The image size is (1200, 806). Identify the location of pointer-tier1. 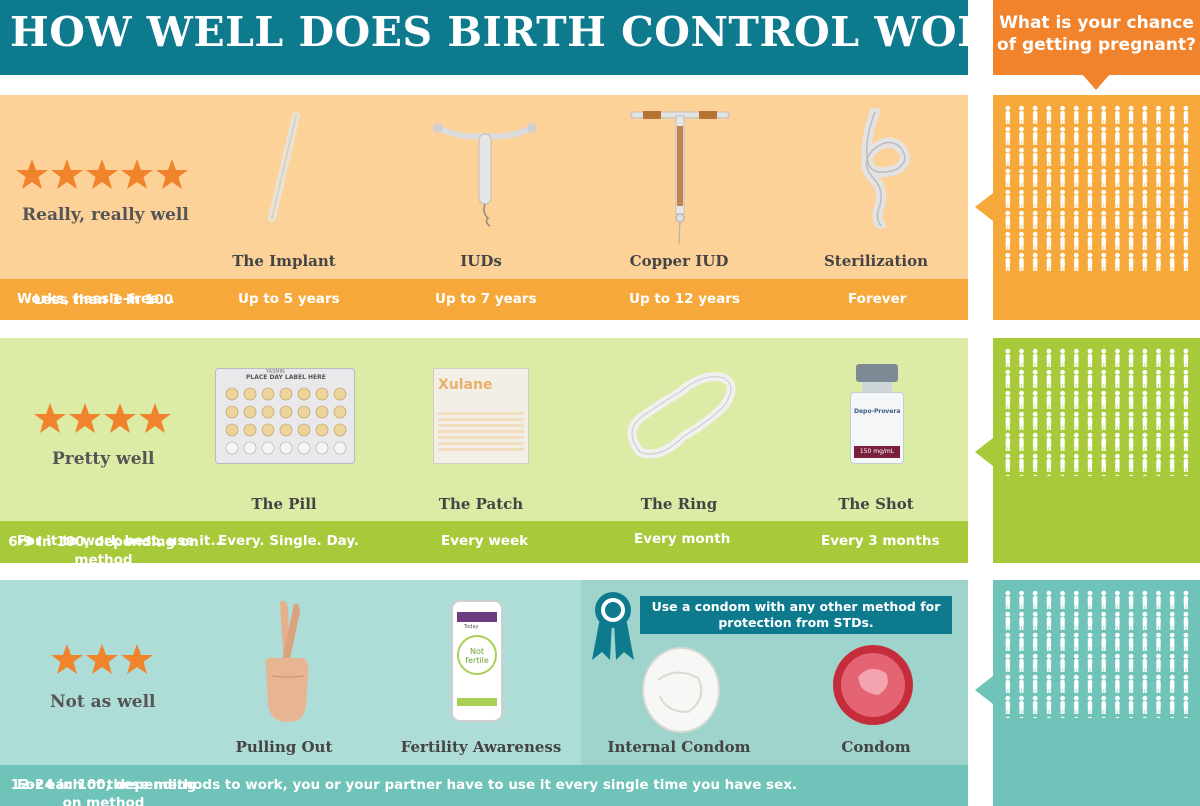
(984, 207).